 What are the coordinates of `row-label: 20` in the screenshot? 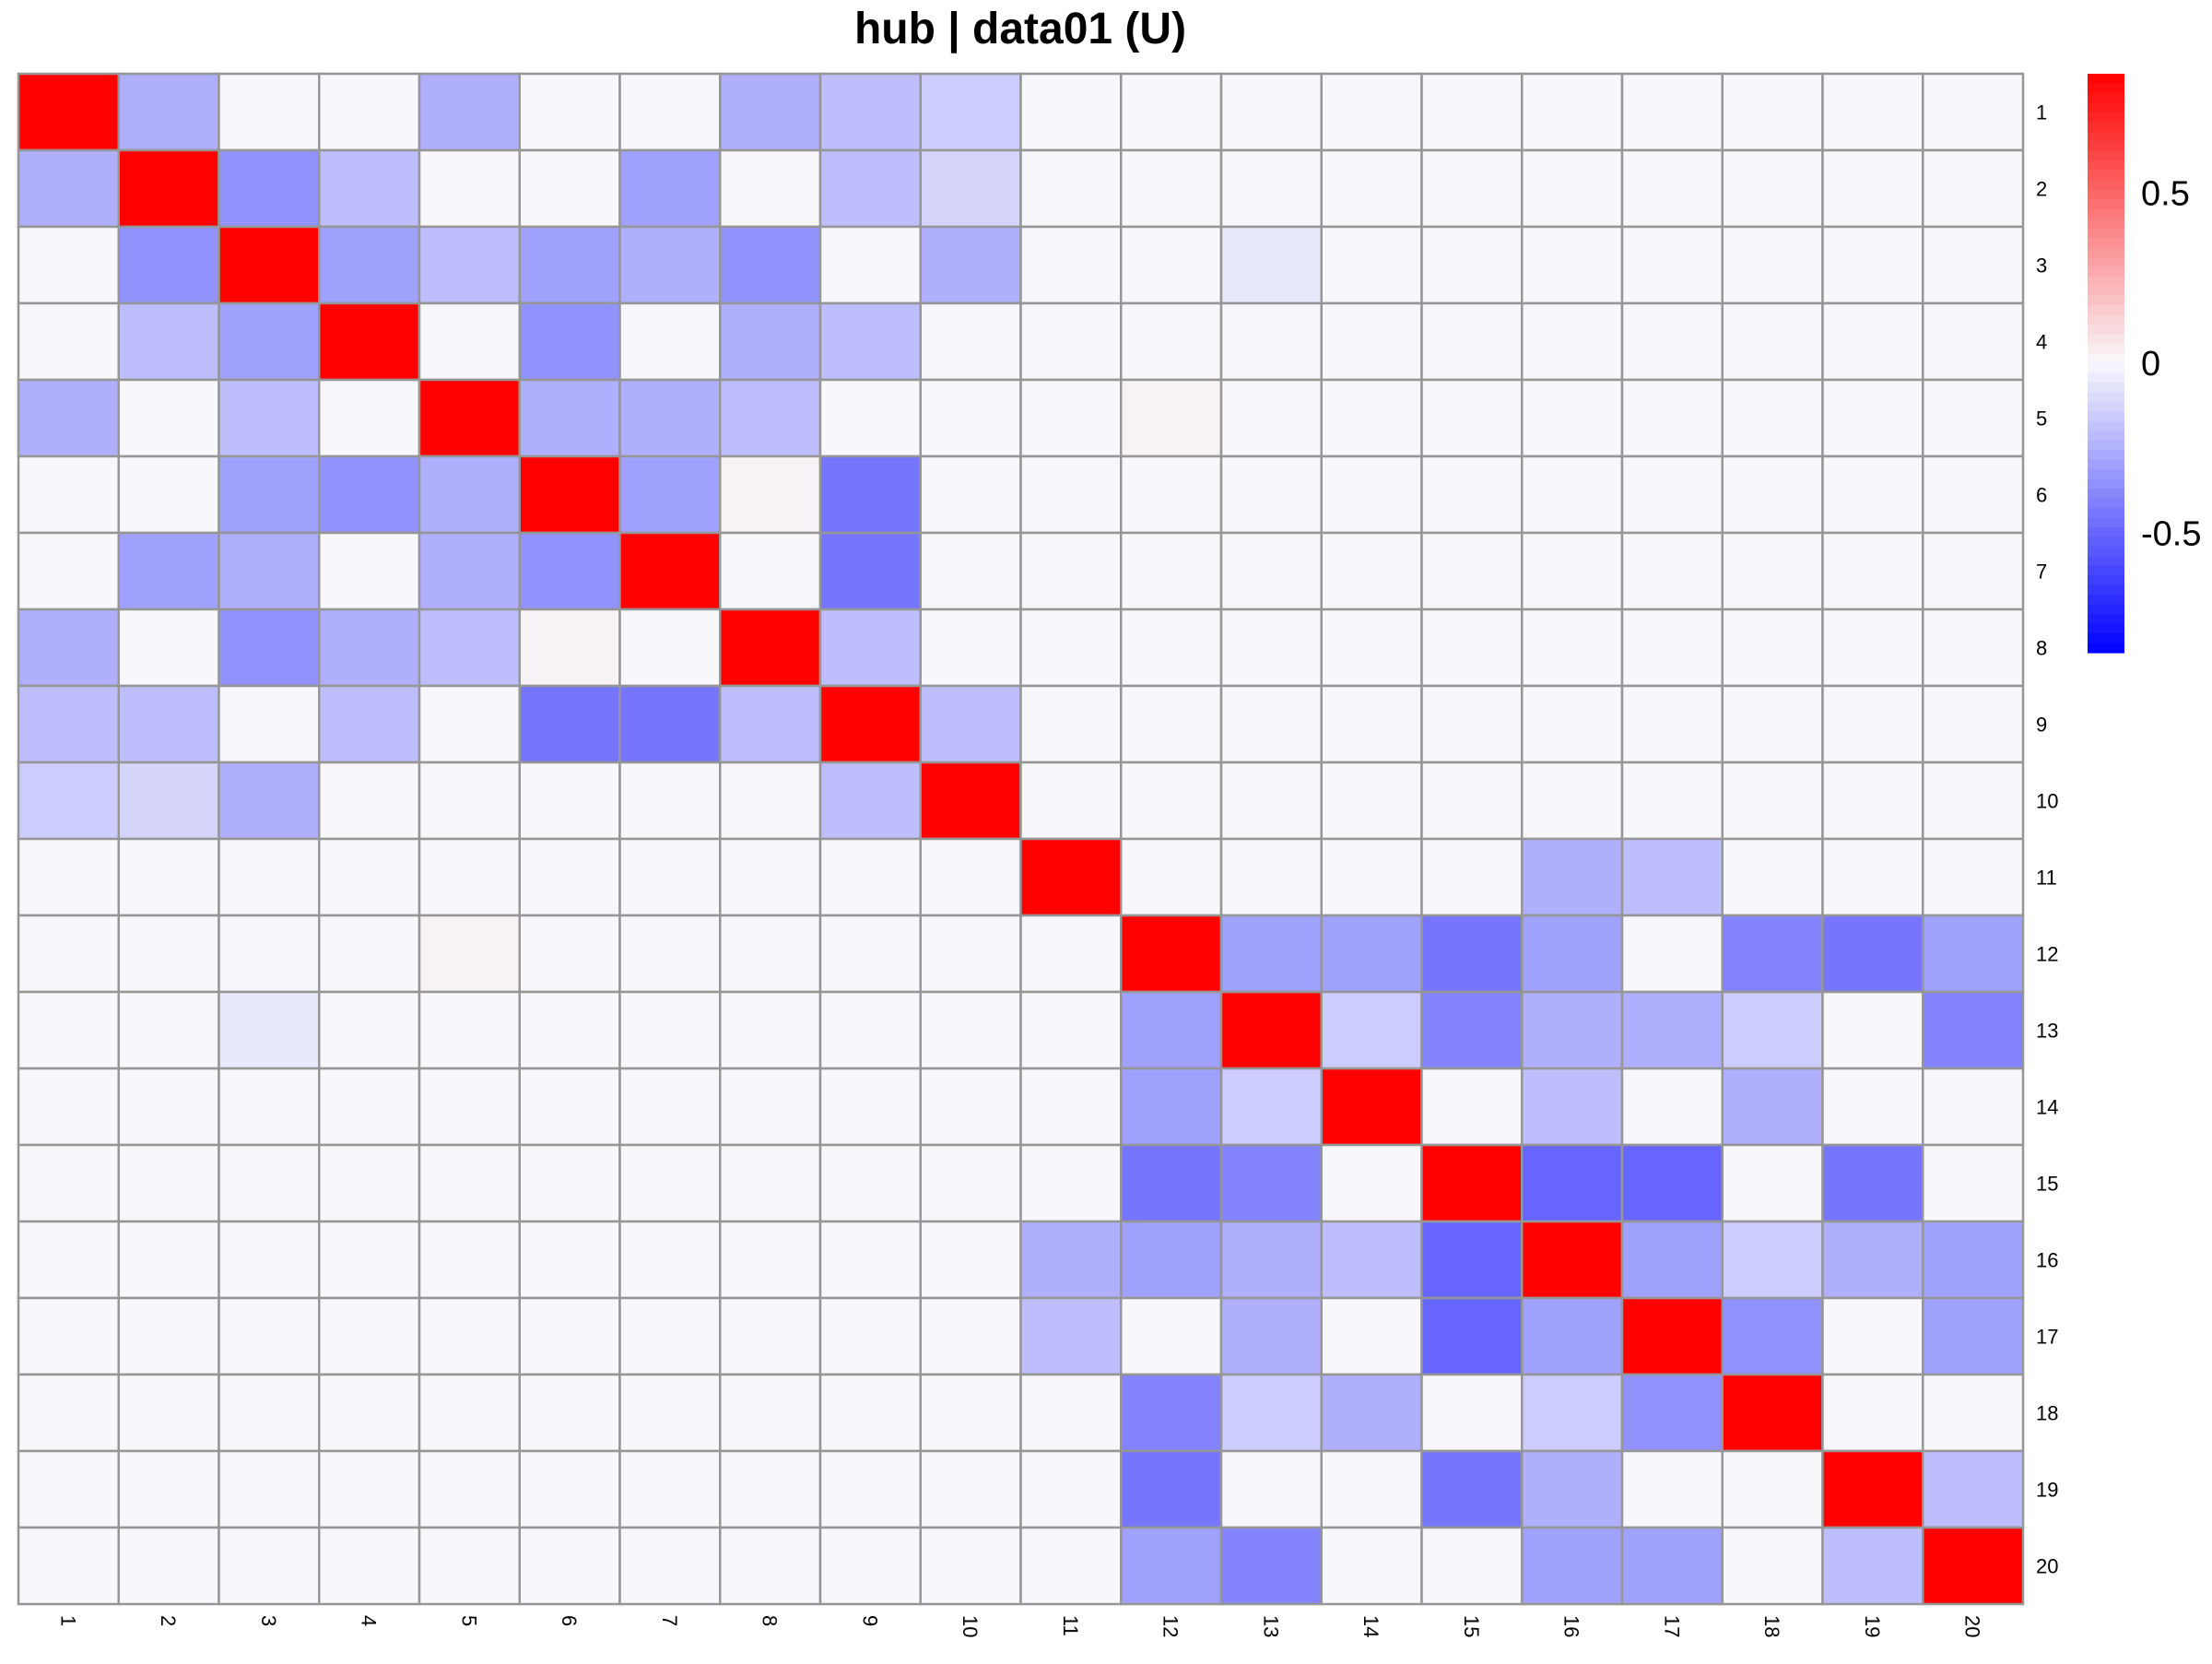 It's located at (2047, 1566).